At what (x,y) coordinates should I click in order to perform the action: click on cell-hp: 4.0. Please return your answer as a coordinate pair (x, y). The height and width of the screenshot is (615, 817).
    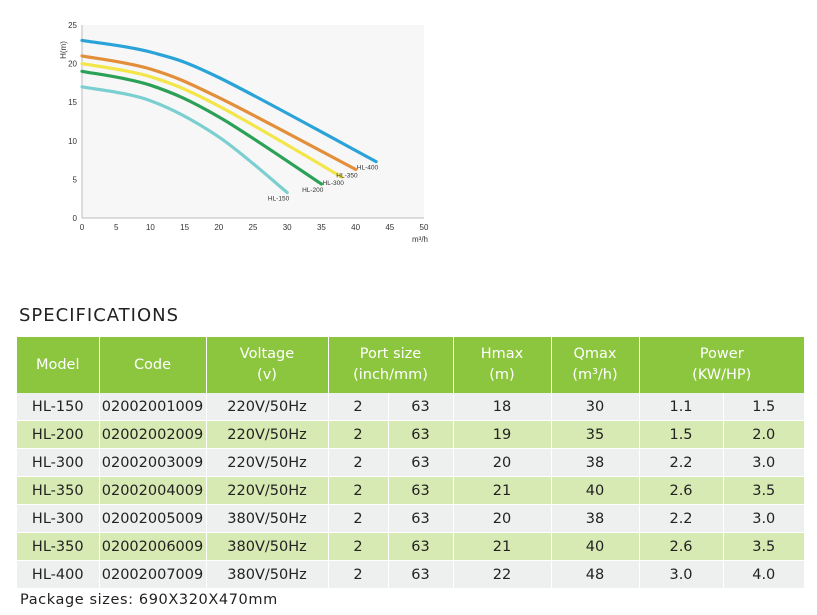
    Looking at the image, I should click on (764, 574).